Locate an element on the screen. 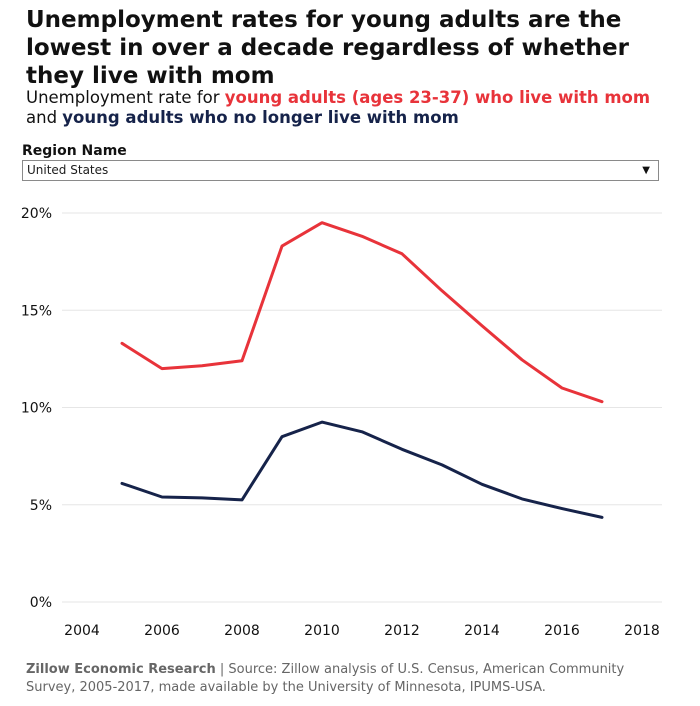 This screenshot has width=700, height=706. y-tick-label: 5% is located at coordinates (41, 506).